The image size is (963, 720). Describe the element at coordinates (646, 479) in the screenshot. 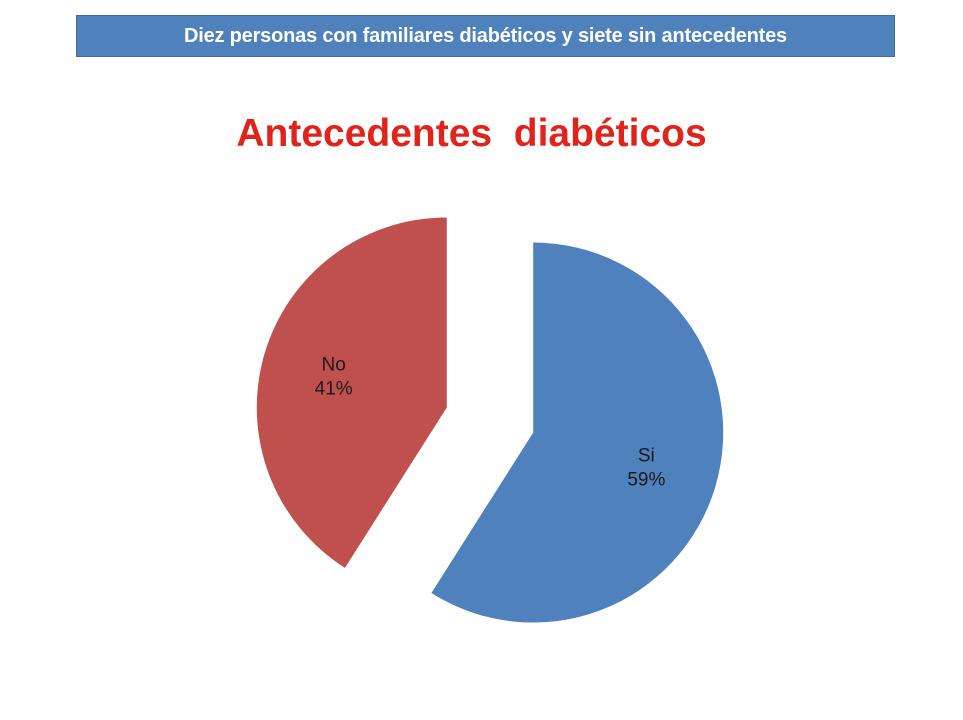

I see `slice-percent-label: 59%` at that location.